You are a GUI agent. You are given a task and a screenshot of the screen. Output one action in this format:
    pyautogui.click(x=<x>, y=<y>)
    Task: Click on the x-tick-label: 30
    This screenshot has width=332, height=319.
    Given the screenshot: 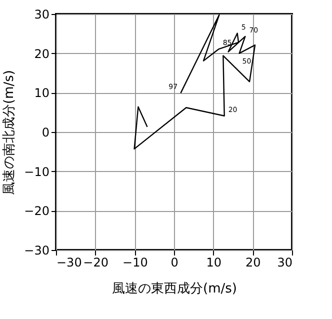 What is the action you would take?
    pyautogui.click(x=284, y=263)
    